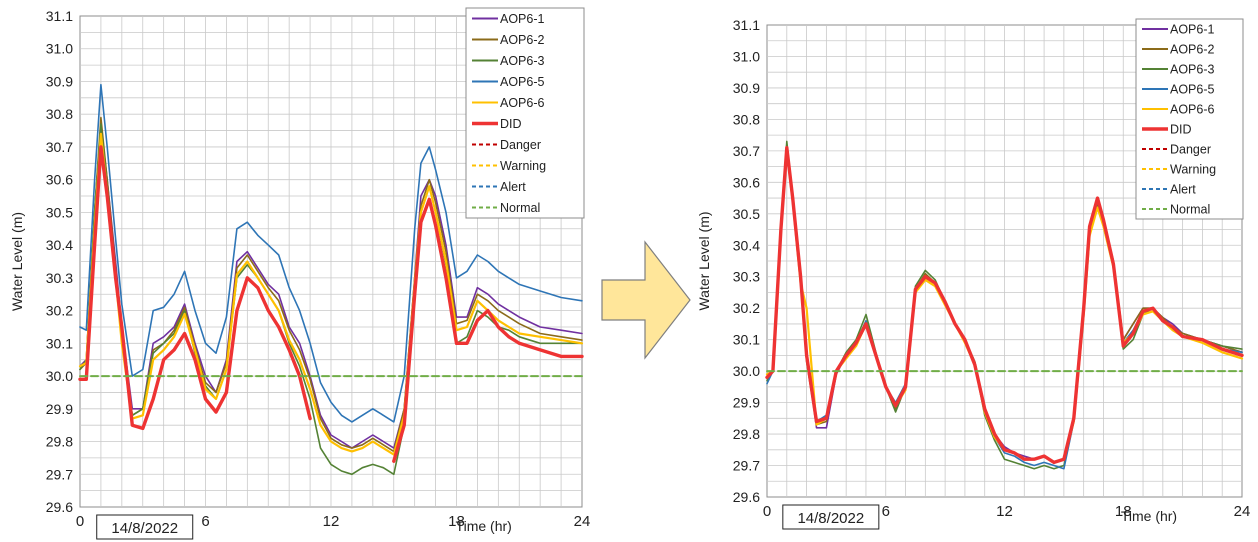 The height and width of the screenshot is (542, 1258). What do you see at coordinates (523, 166) in the screenshot?
I see `chart-0-legend-label: Warning` at bounding box center [523, 166].